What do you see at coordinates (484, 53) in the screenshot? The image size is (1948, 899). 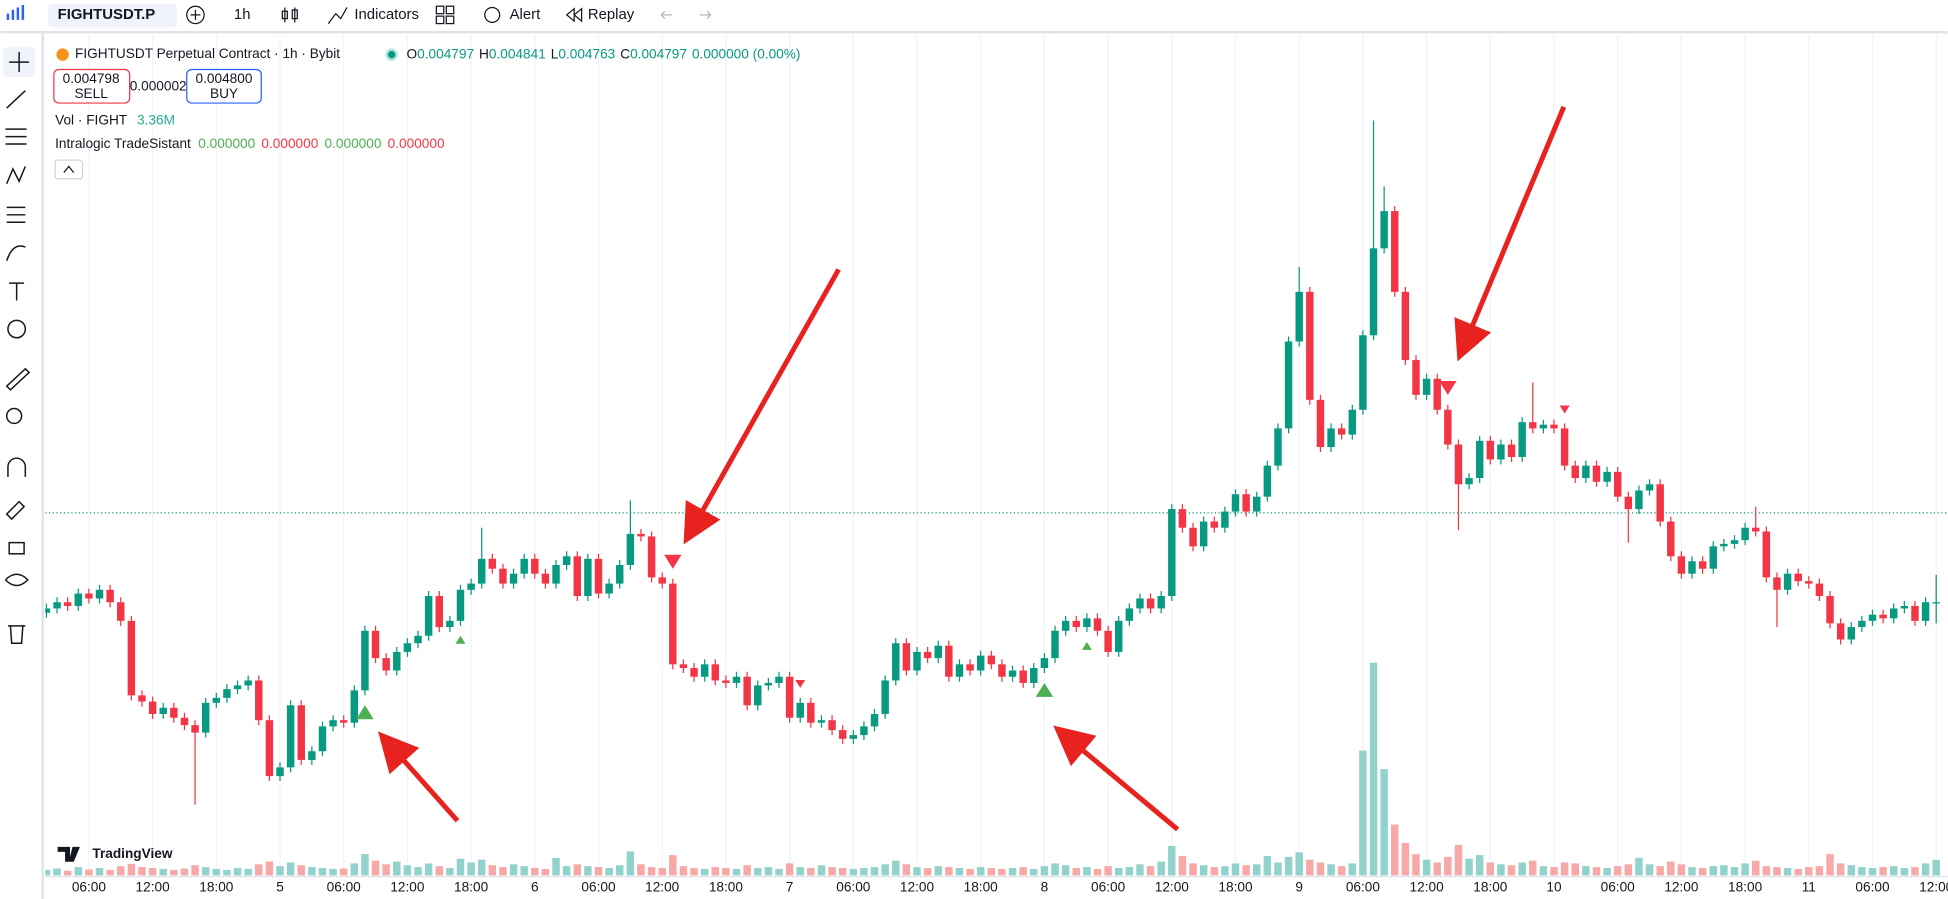 I see `h-label: H` at bounding box center [484, 53].